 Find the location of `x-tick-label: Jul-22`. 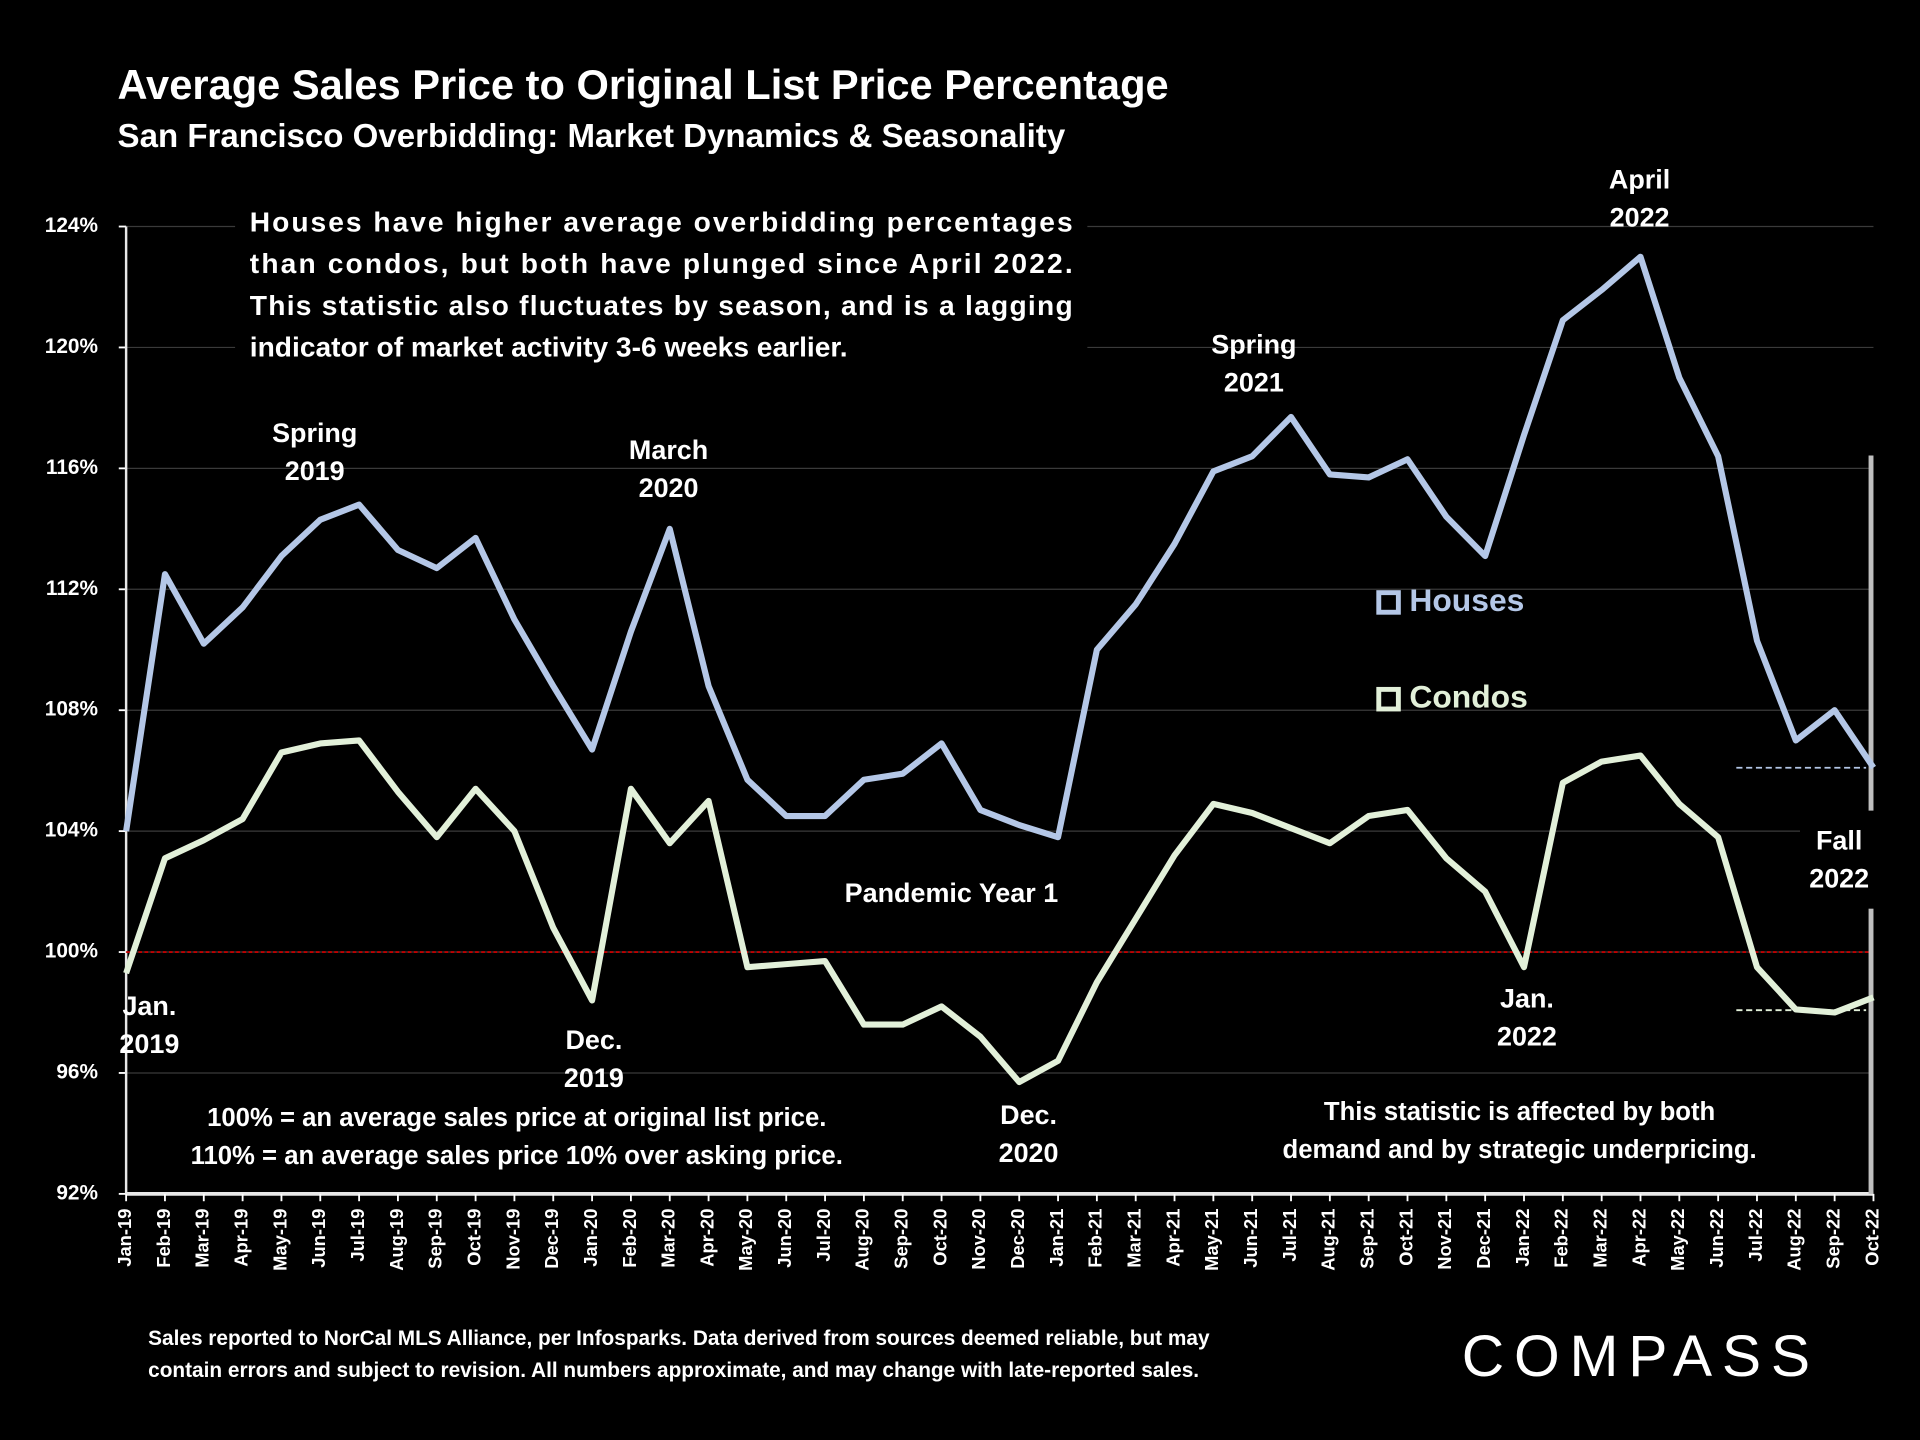

x-tick-label: Jul-22 is located at coordinates (1755, 1235).